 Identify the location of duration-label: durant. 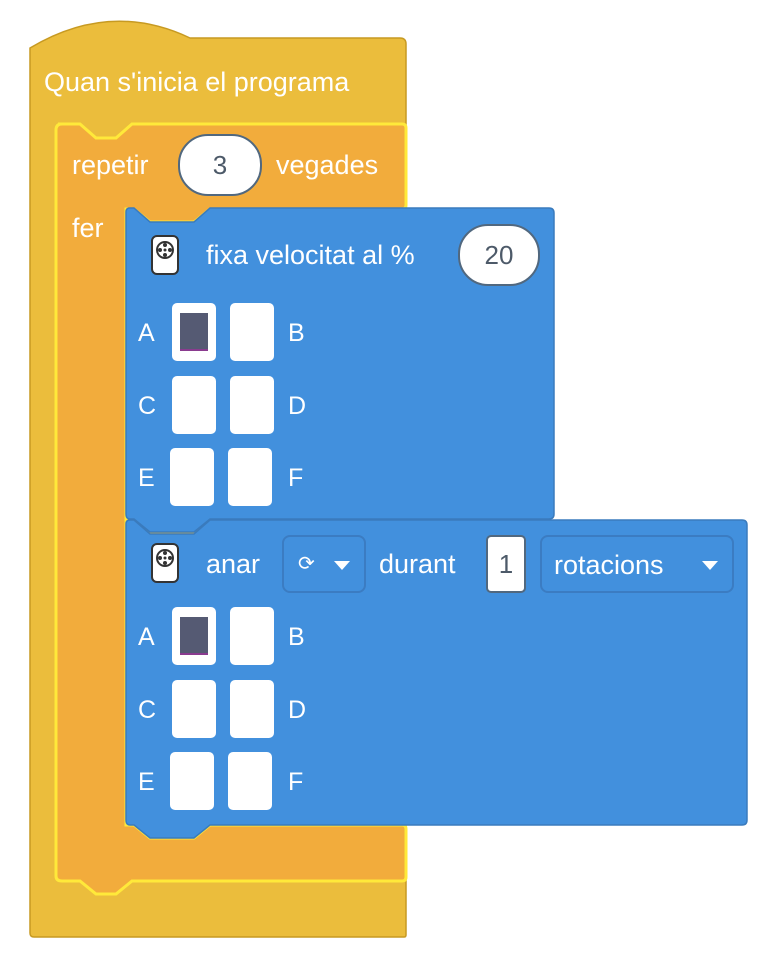
(417, 564).